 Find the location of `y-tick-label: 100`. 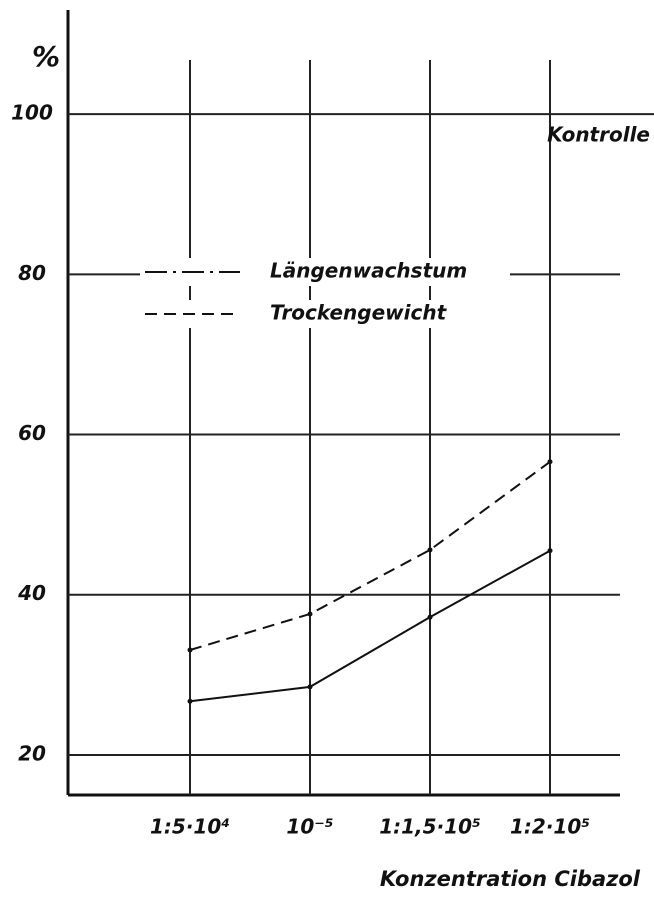

y-tick-label: 100 is located at coordinates (32, 113).